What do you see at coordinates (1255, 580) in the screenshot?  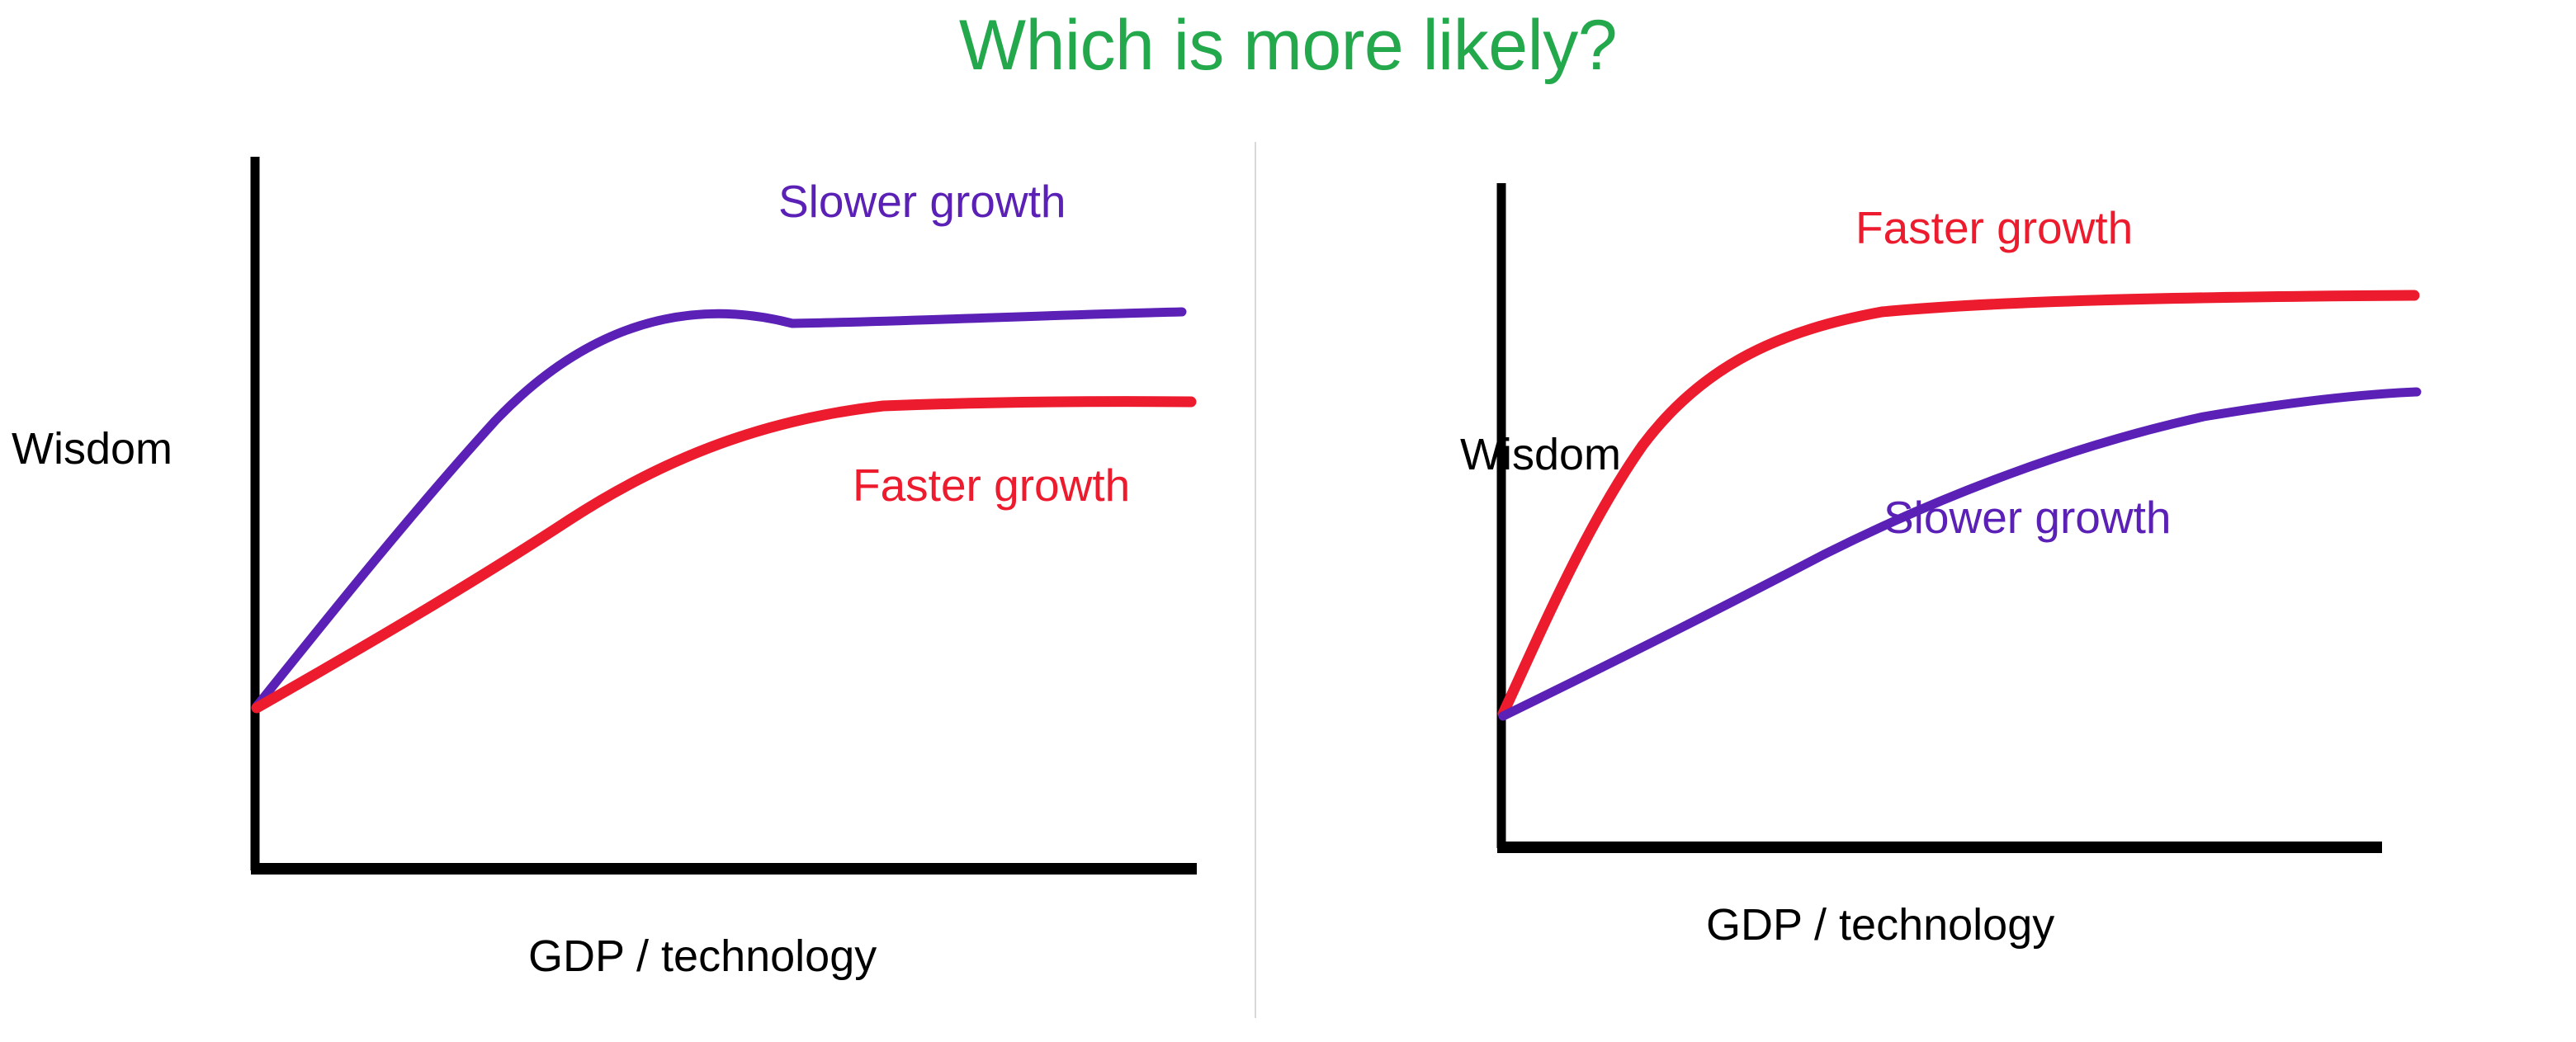 I see `panel-divider` at bounding box center [1255, 580].